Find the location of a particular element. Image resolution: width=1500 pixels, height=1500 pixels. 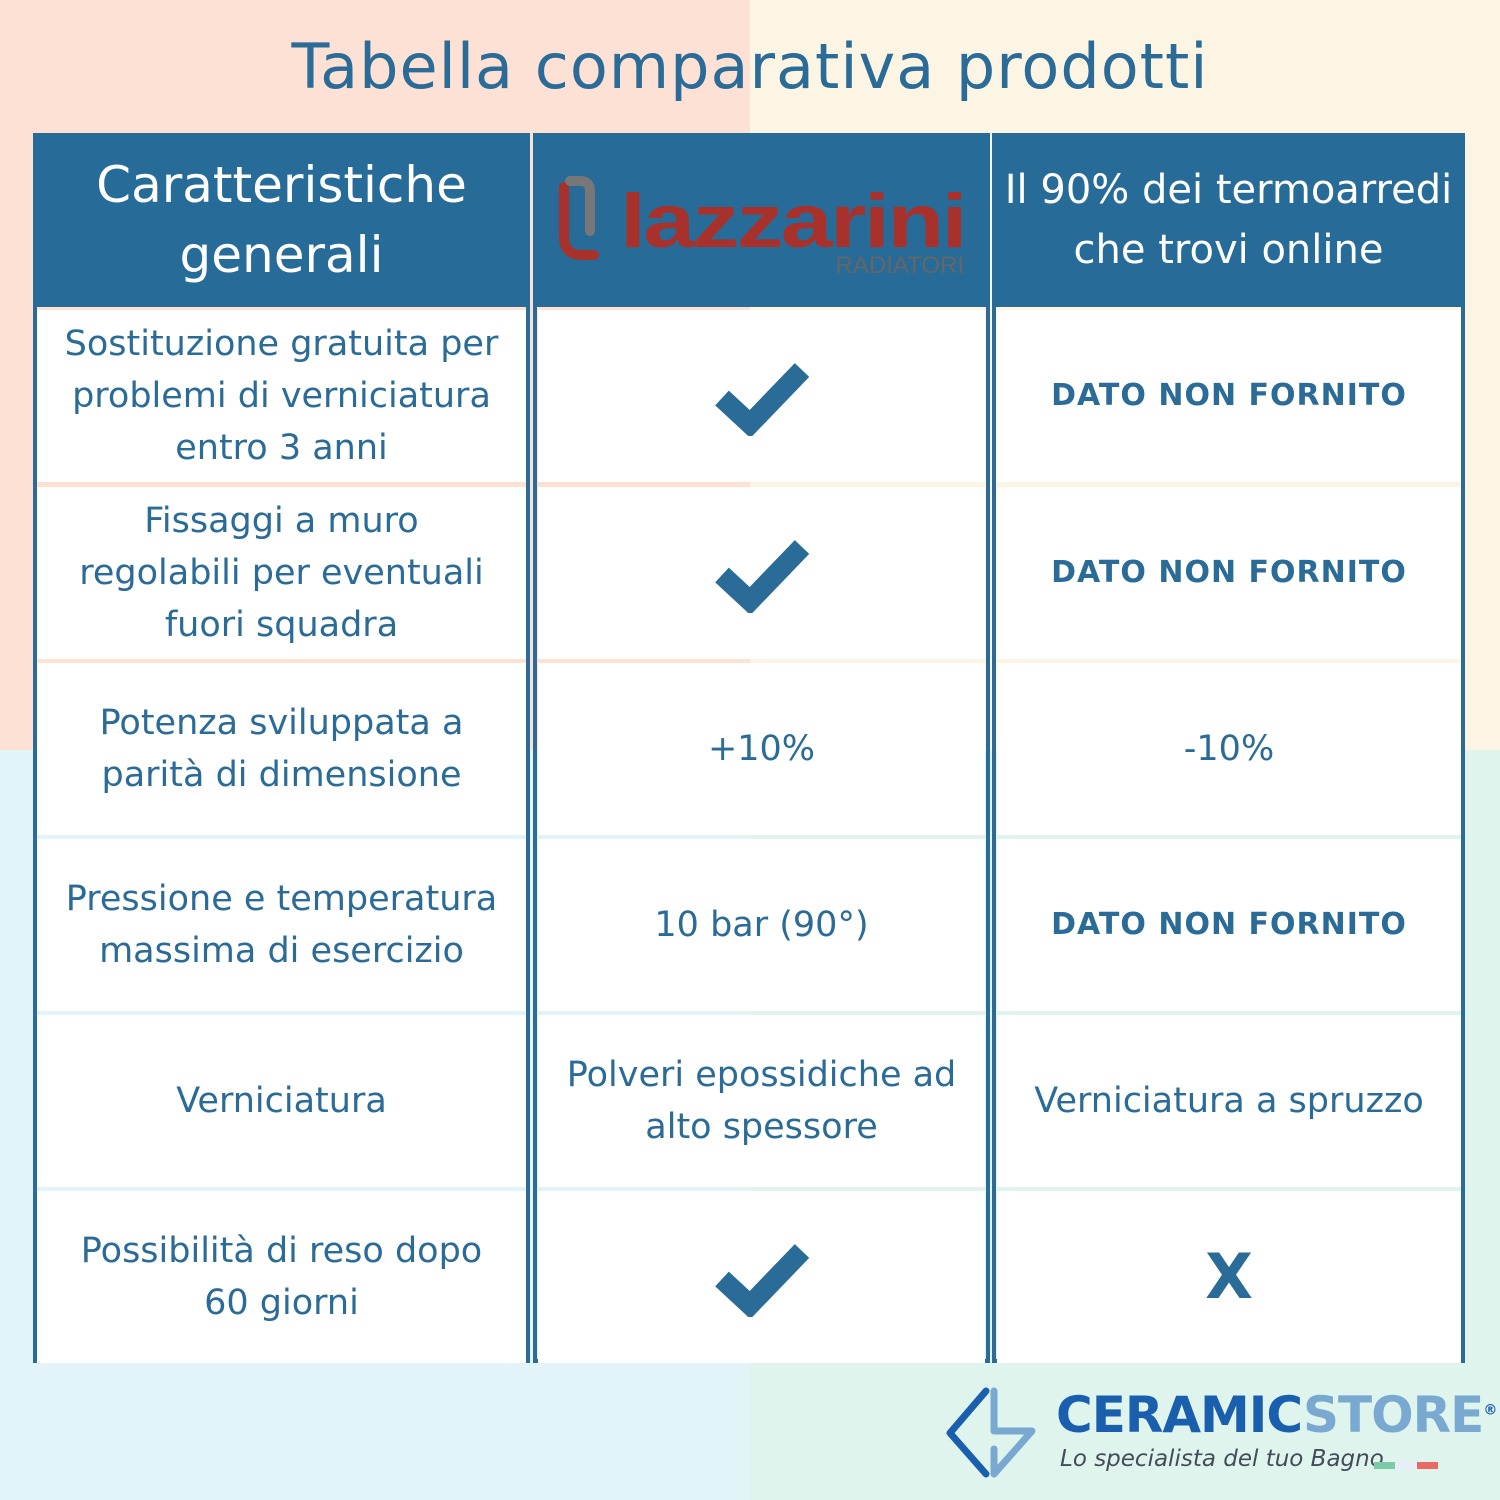

table-cell-lazzarini: +10% is located at coordinates (761, 749).